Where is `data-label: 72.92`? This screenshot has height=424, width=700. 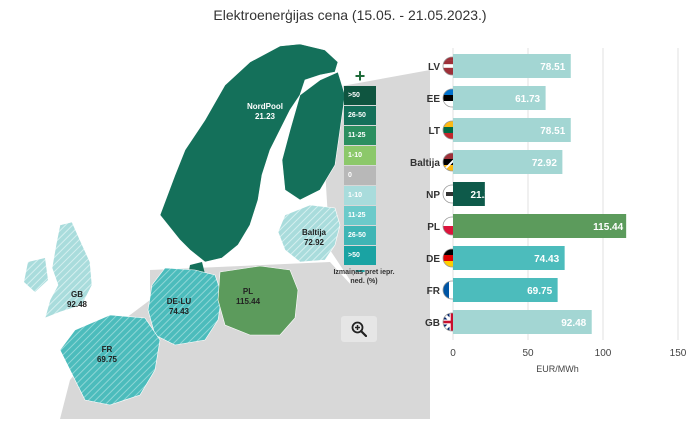 data-label: 72.92 is located at coordinates (544, 163).